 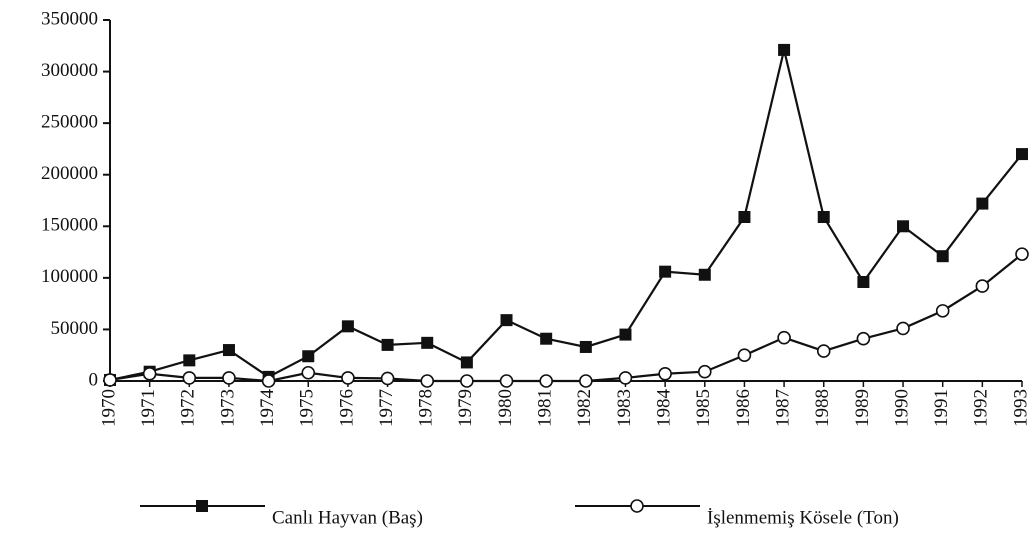 What do you see at coordinates (75, 328) in the screenshot?
I see `y-tick-label: 50000` at bounding box center [75, 328].